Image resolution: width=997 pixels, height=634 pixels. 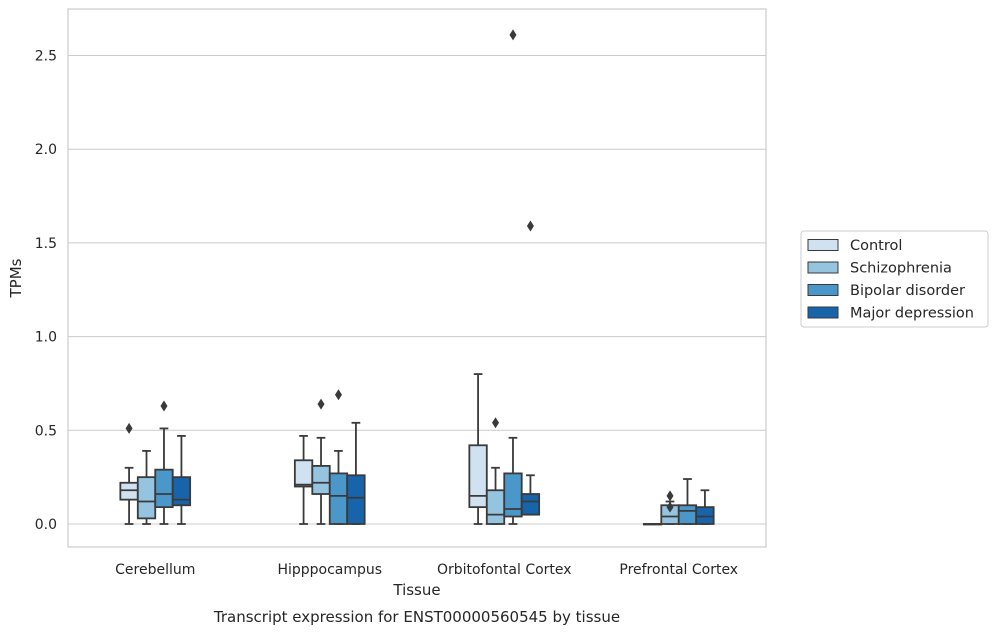 I want to click on y-tick-label: 0.0, so click(x=46, y=525).